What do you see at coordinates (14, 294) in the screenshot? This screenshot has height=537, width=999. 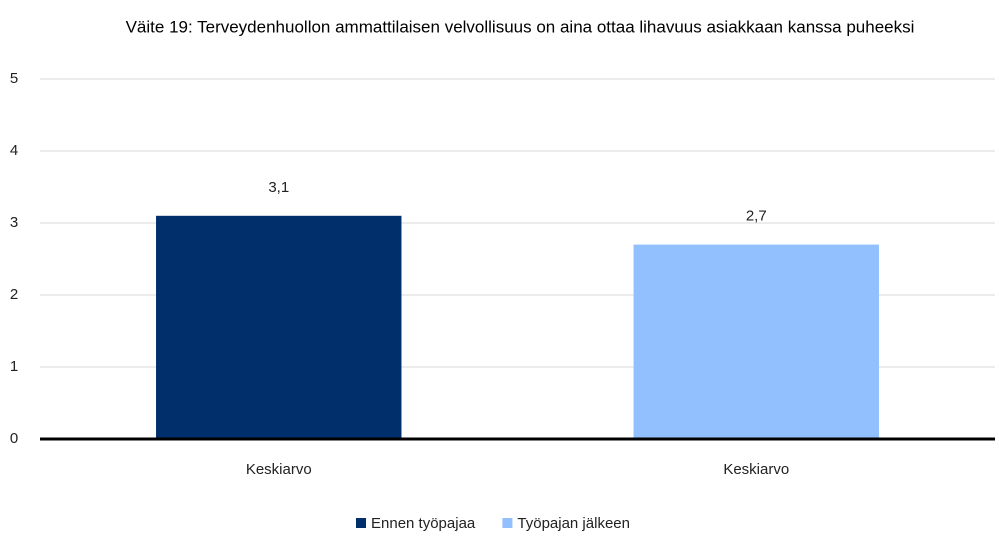 I see `y-tick-label: 2` at bounding box center [14, 294].